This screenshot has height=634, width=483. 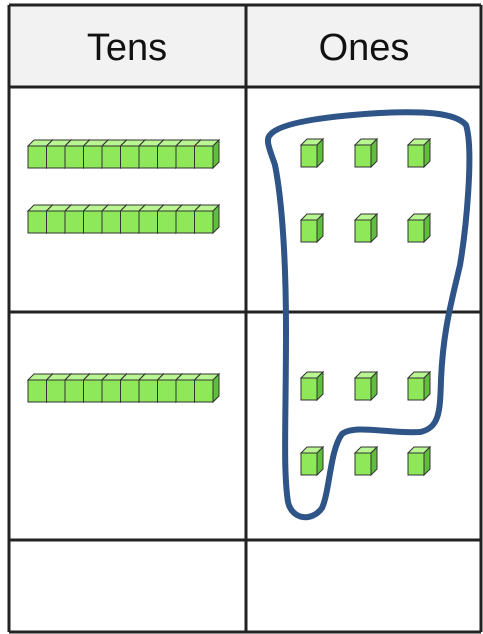 What do you see at coordinates (127, 48) in the screenshot?
I see `header-cell: Tens` at bounding box center [127, 48].